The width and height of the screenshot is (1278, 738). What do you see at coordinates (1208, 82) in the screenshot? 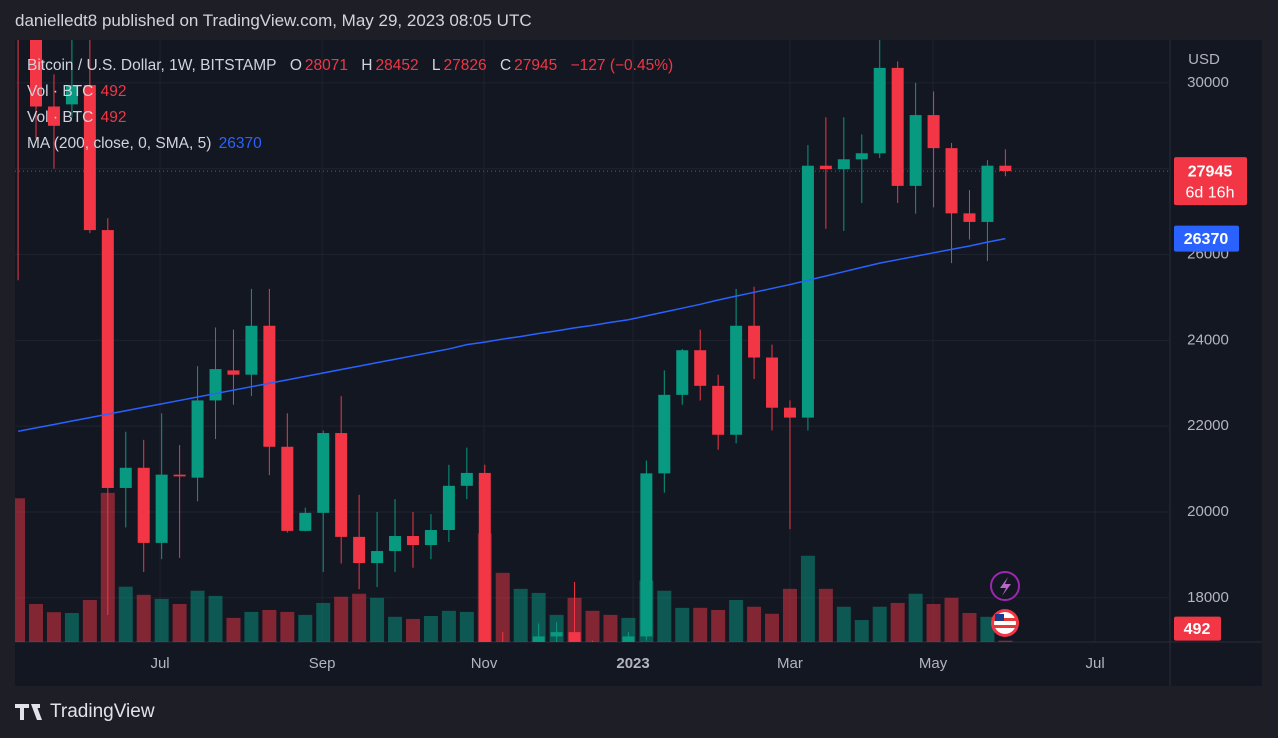
I see `y-tick-label: 30000` at bounding box center [1208, 82].